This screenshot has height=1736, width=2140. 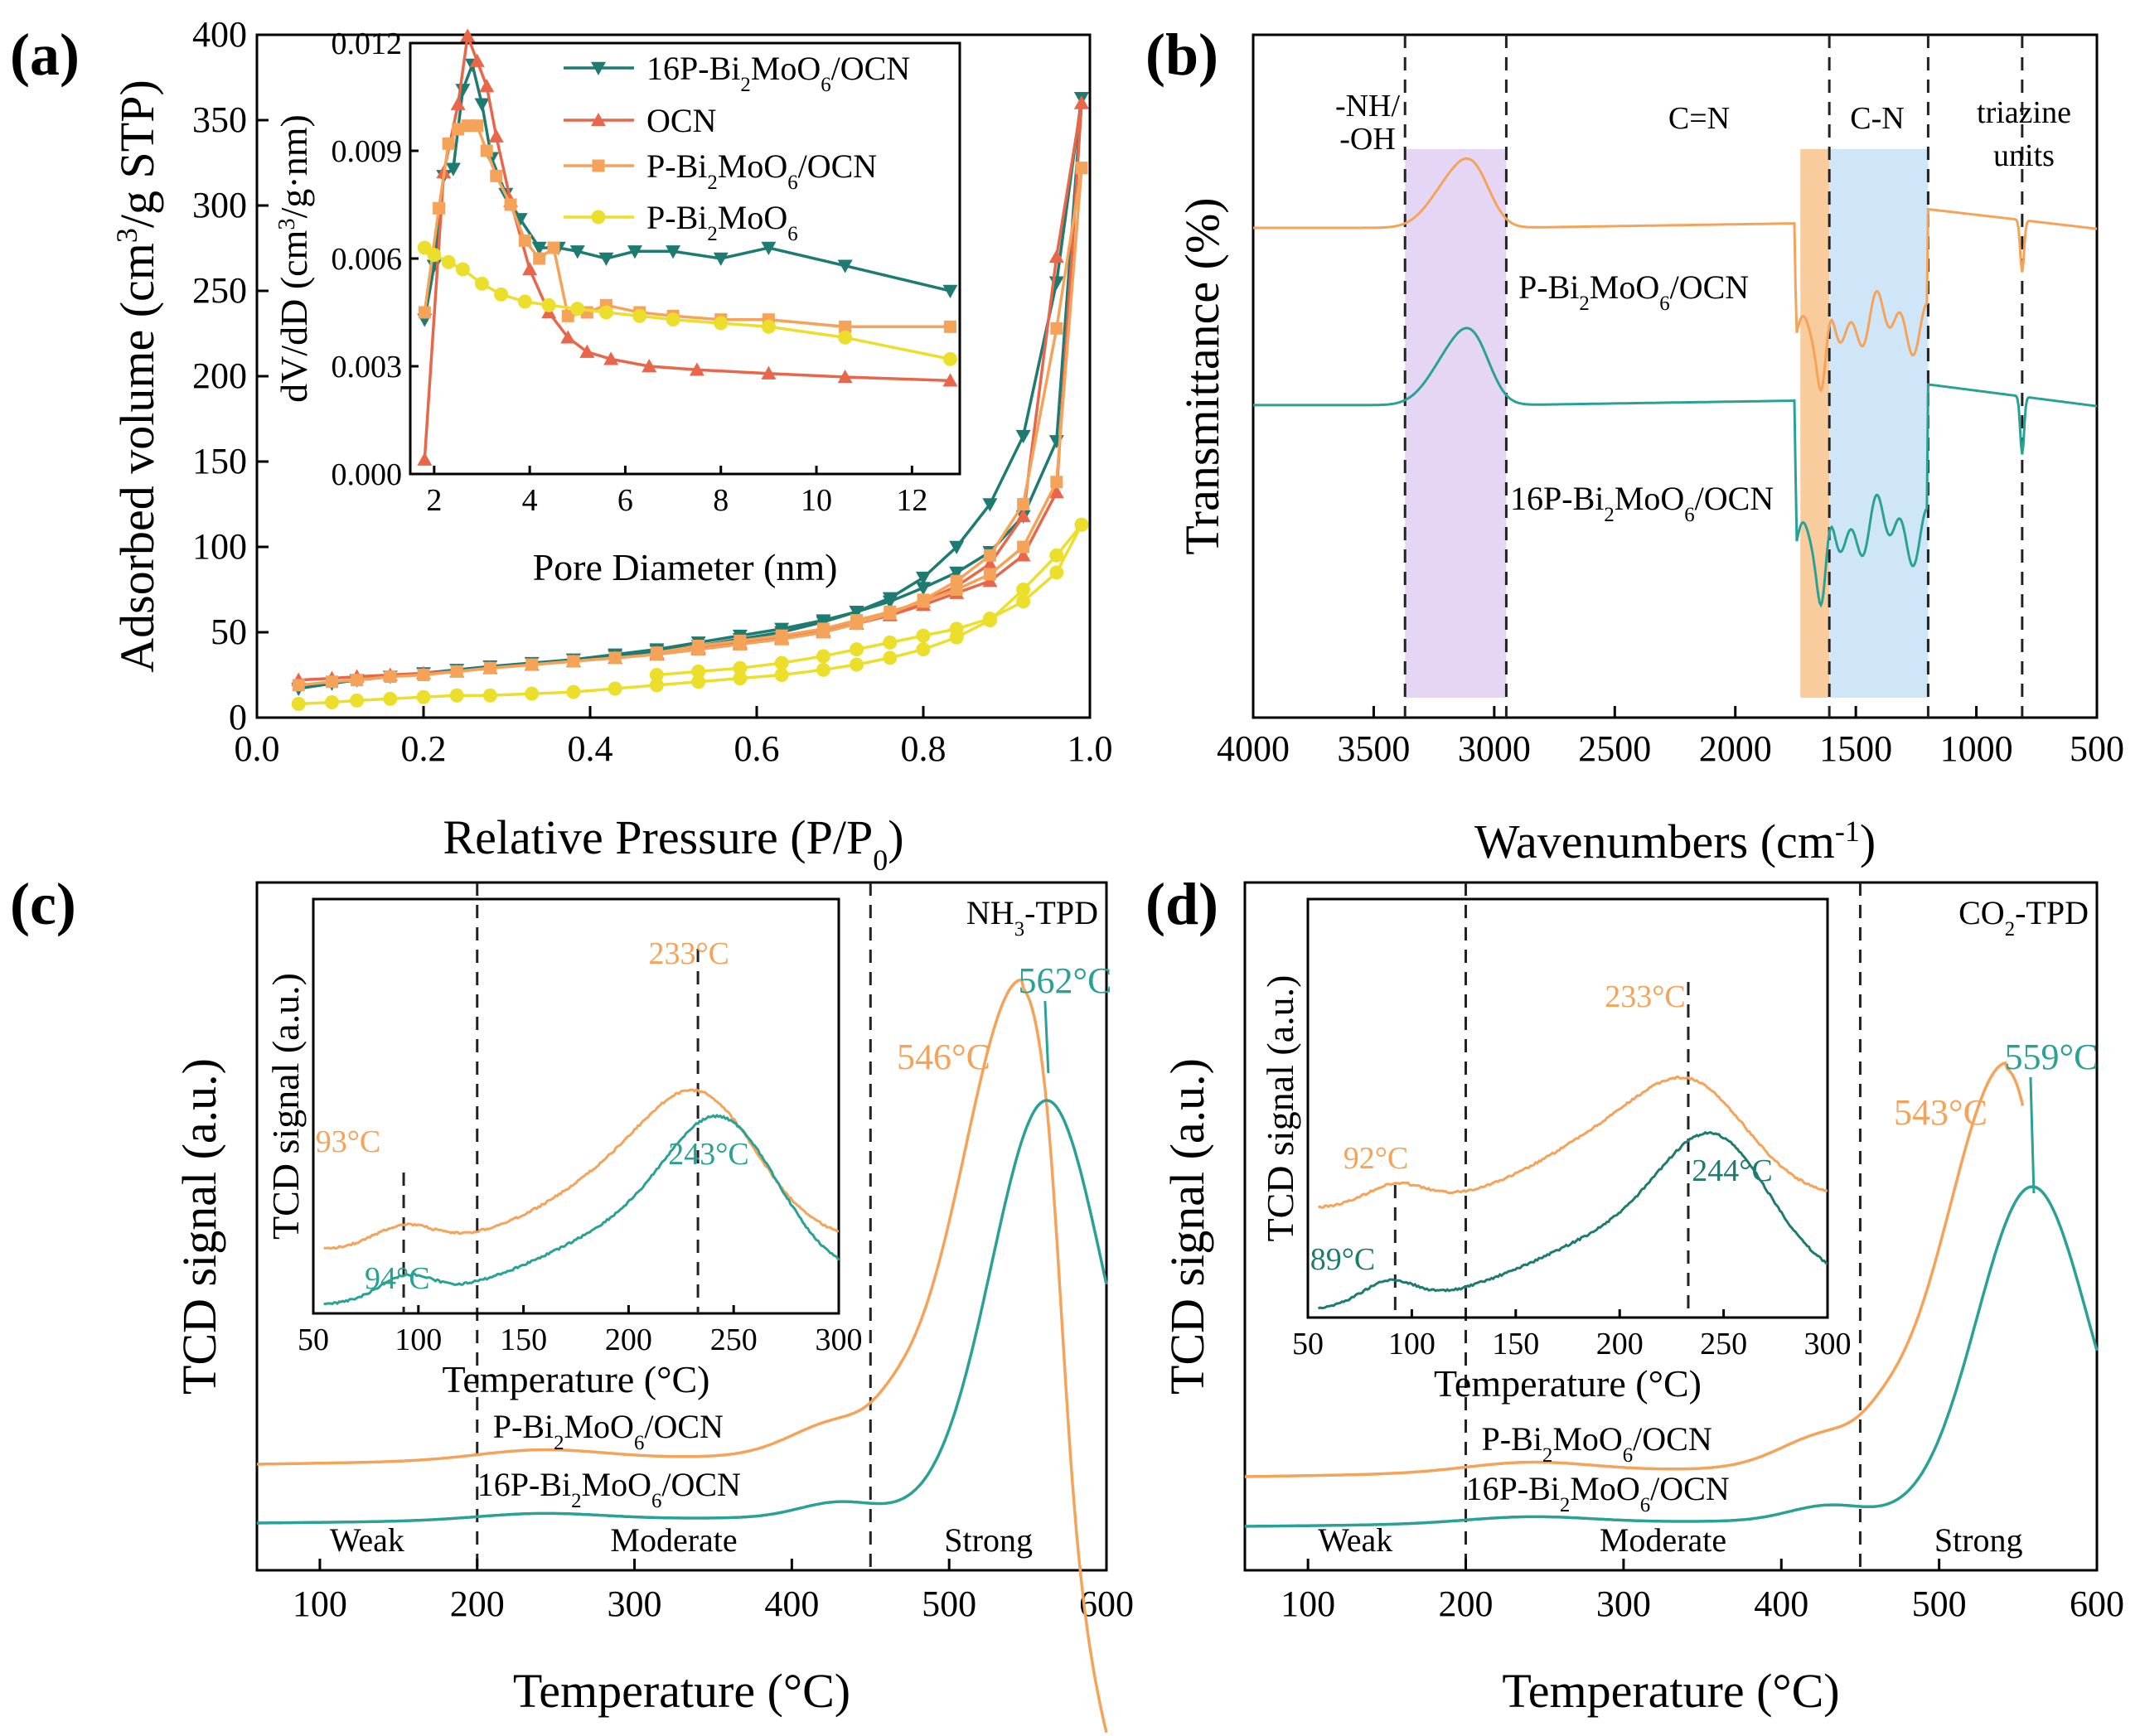 I want to click on inset-x-tick-label: 4, so click(x=530, y=500).